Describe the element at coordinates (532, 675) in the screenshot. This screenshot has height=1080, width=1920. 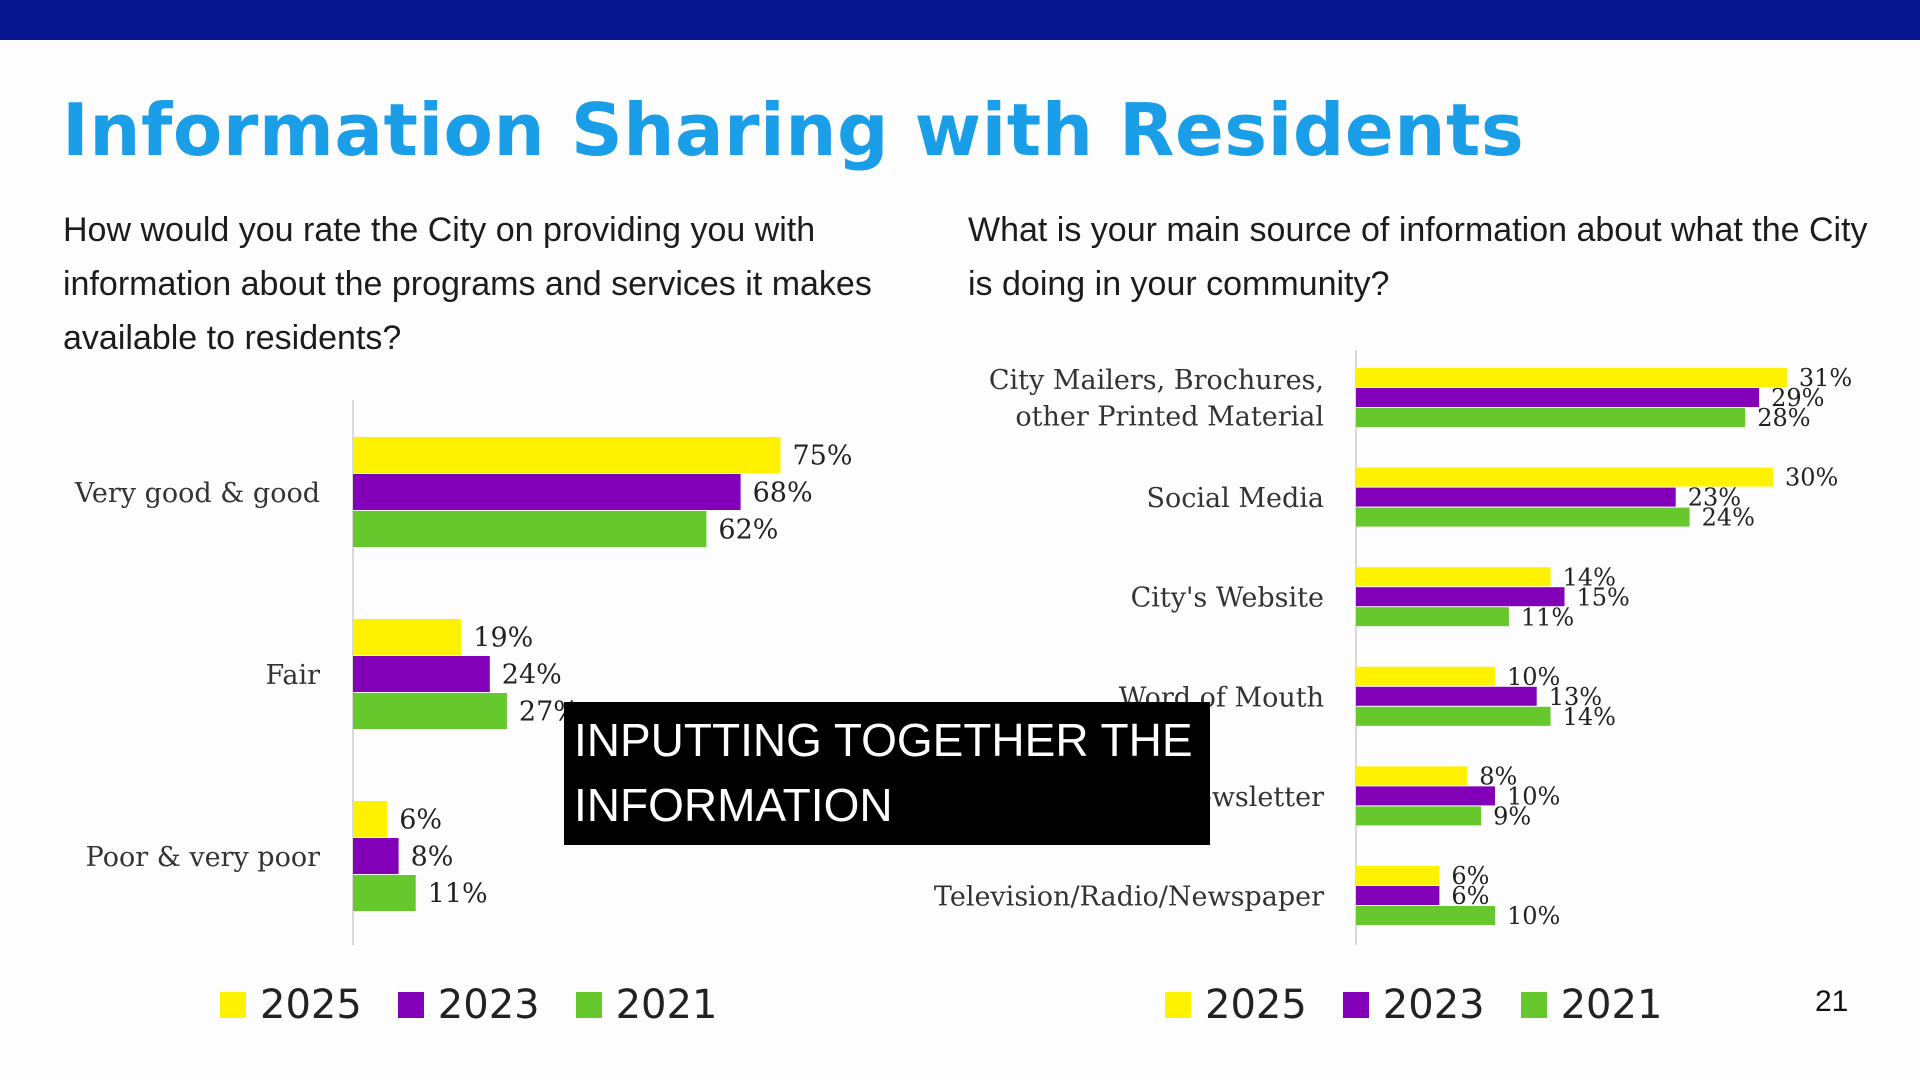
I see `data-label-2023-fair: 24%` at that location.